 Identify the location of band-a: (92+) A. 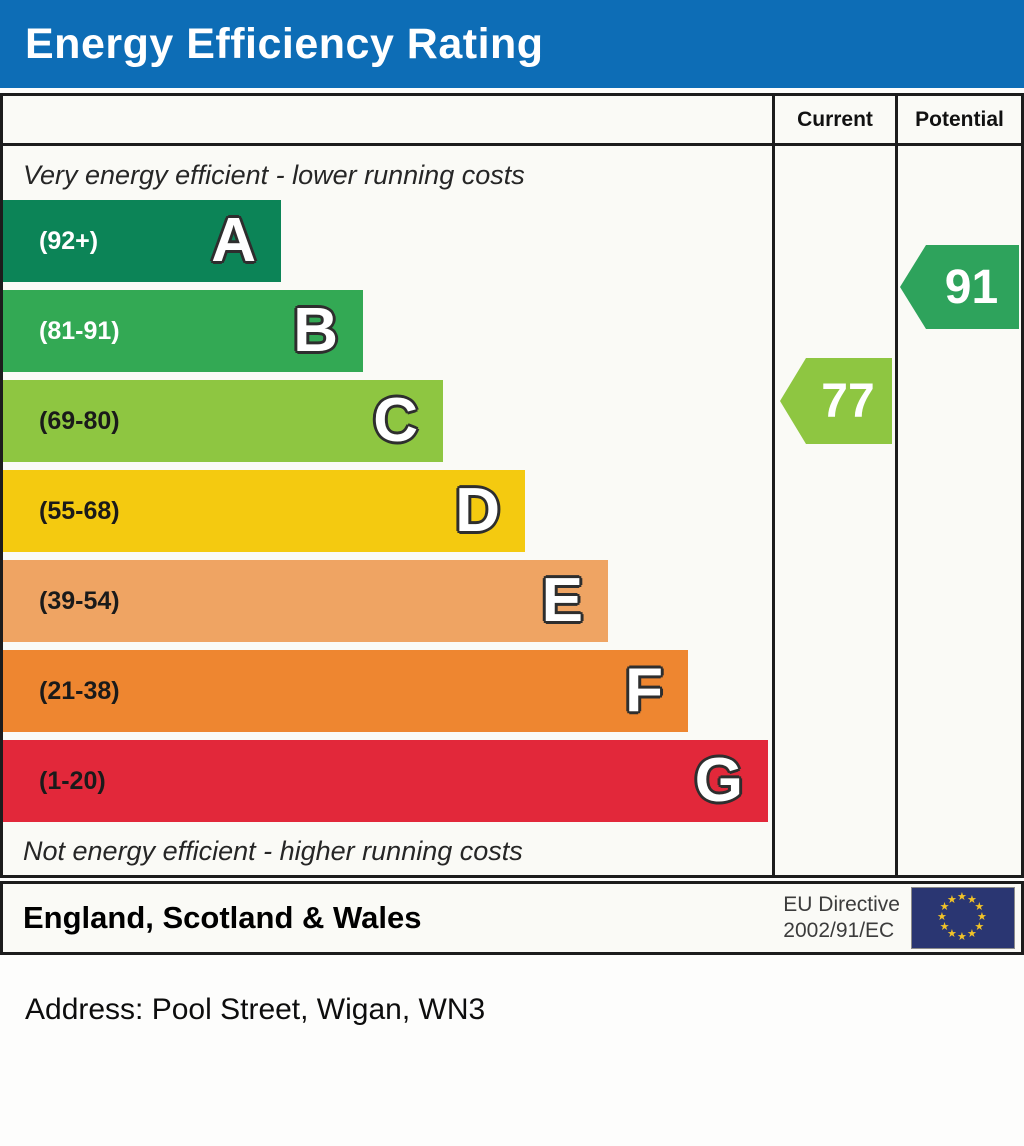
(142, 241).